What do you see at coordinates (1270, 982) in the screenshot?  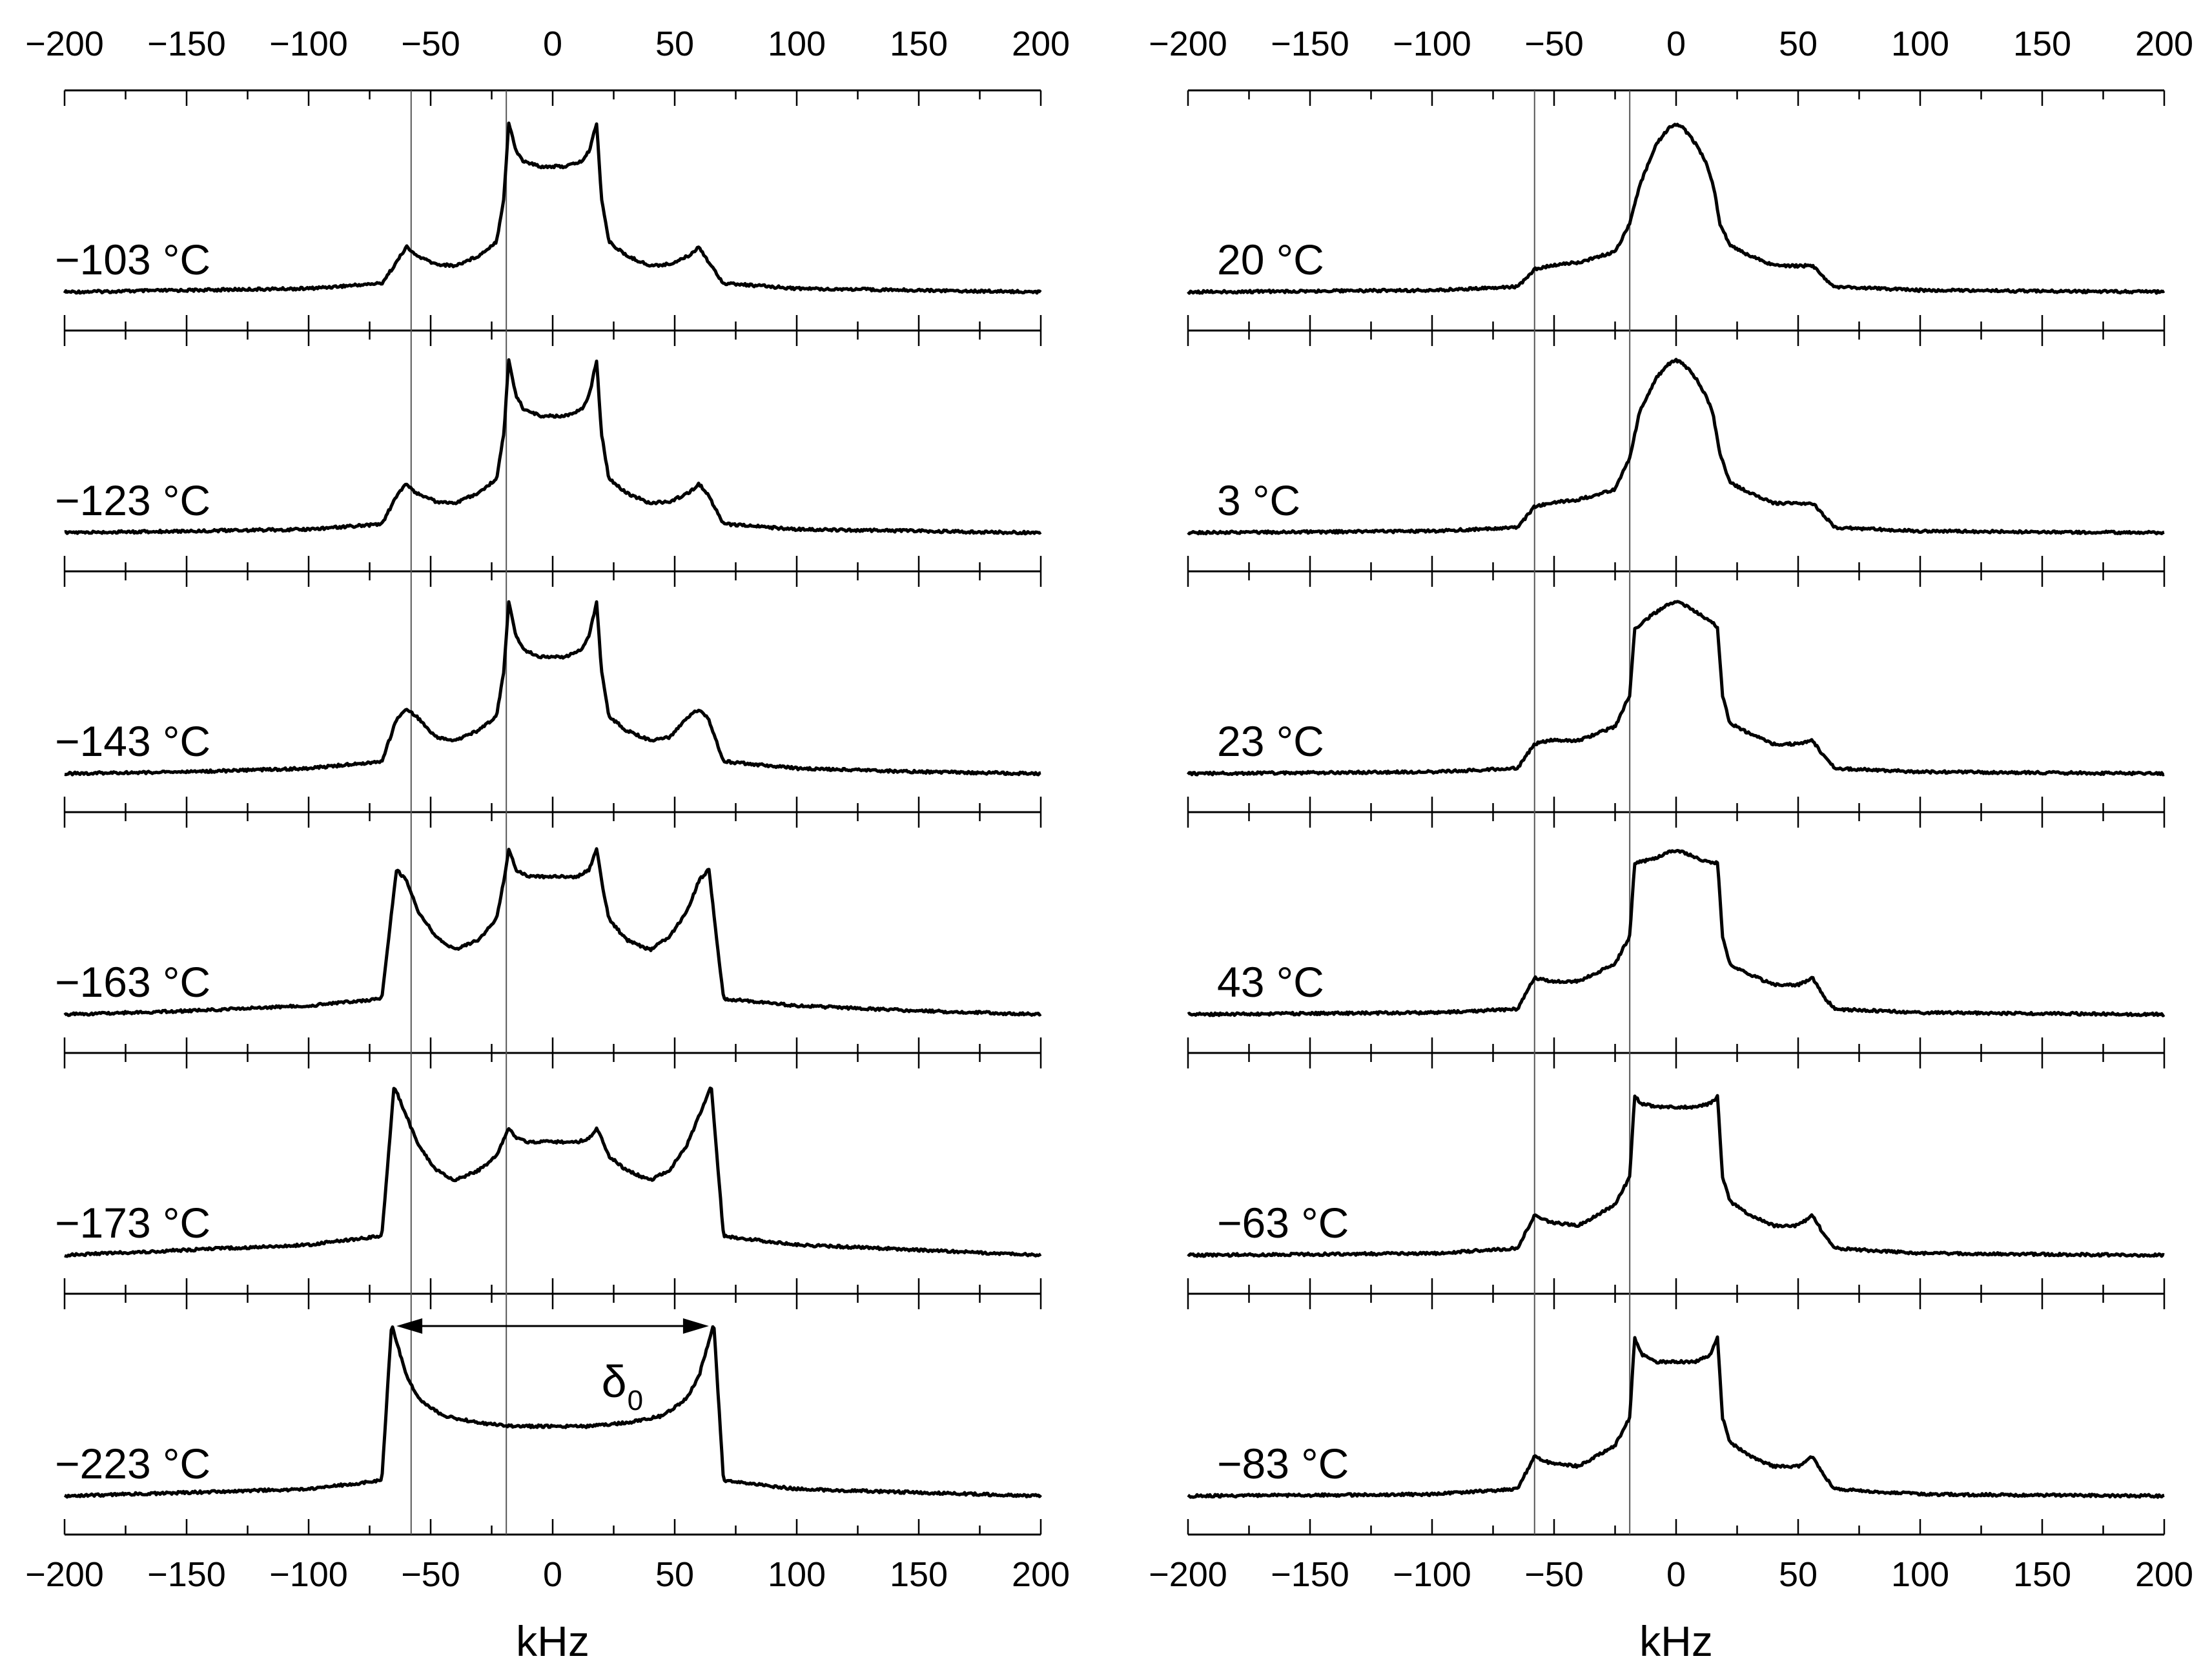 I see `temperature-label: 43 °C` at bounding box center [1270, 982].